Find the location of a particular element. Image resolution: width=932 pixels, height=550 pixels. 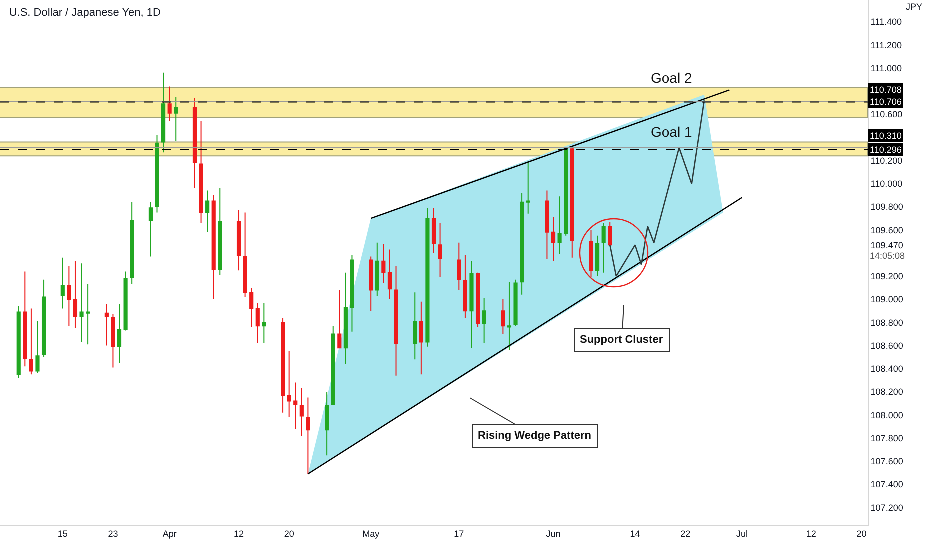

ref-line-label: 110.296 is located at coordinates (886, 150).